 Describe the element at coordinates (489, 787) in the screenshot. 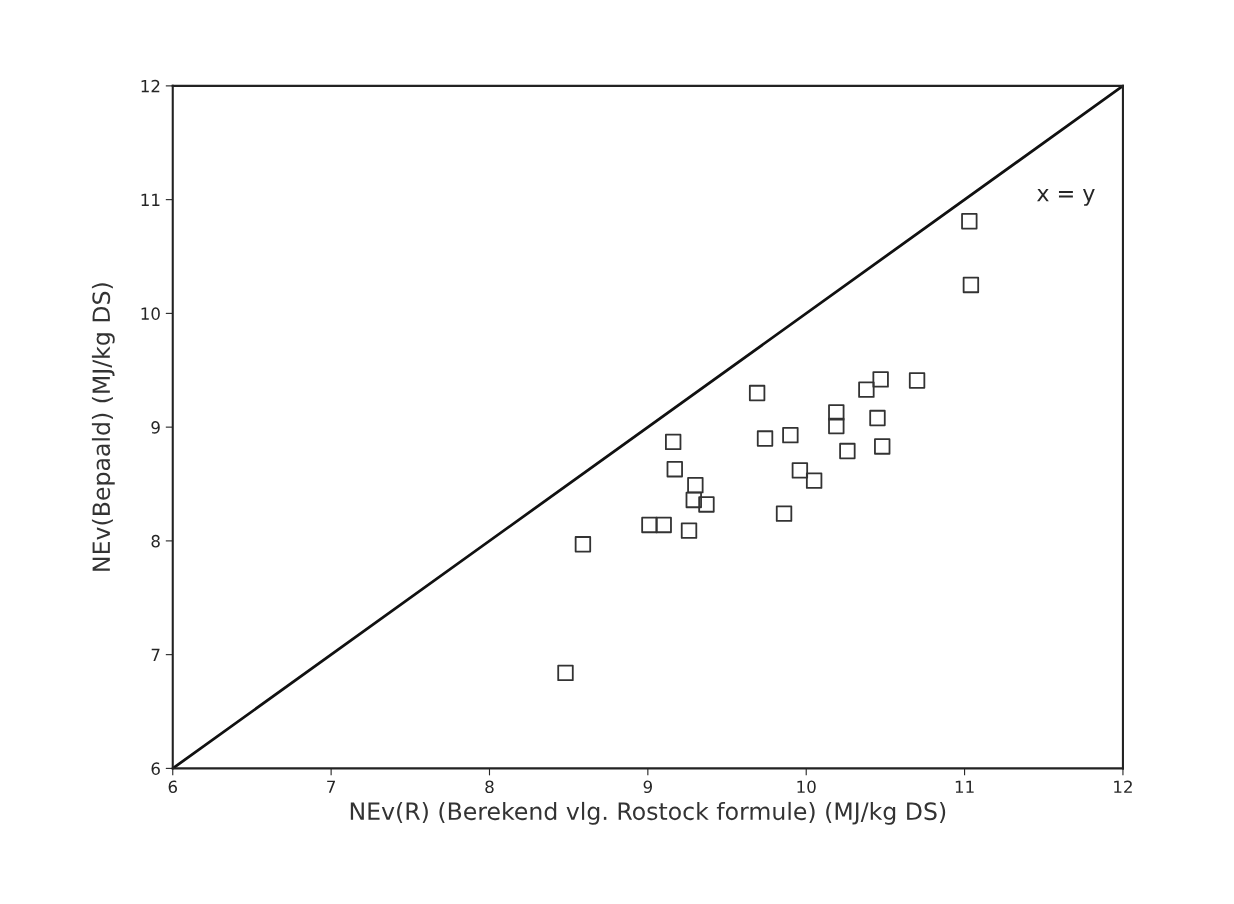

I see `x-tick-label: 8` at that location.